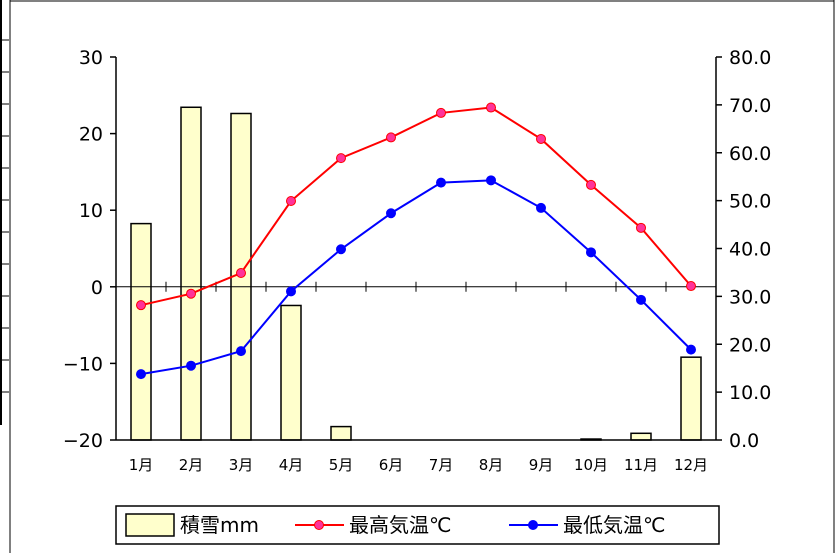 This screenshot has width=836, height=553. What do you see at coordinates (150, 525) in the screenshot?
I see `legend-swatch-snow` at bounding box center [150, 525].